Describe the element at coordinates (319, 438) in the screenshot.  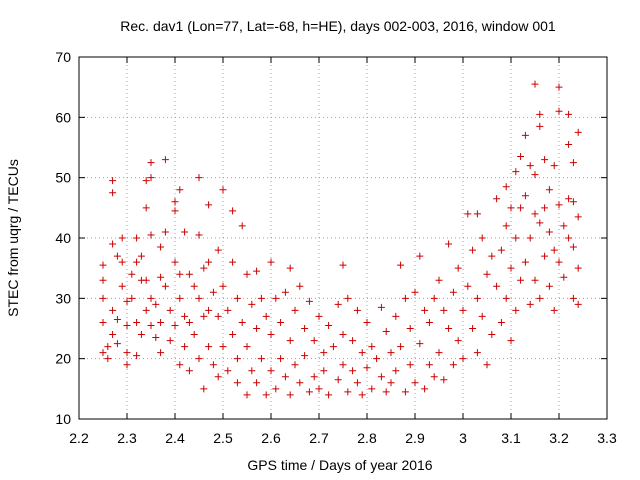
I see `x-tick-label: 2.7` at that location.